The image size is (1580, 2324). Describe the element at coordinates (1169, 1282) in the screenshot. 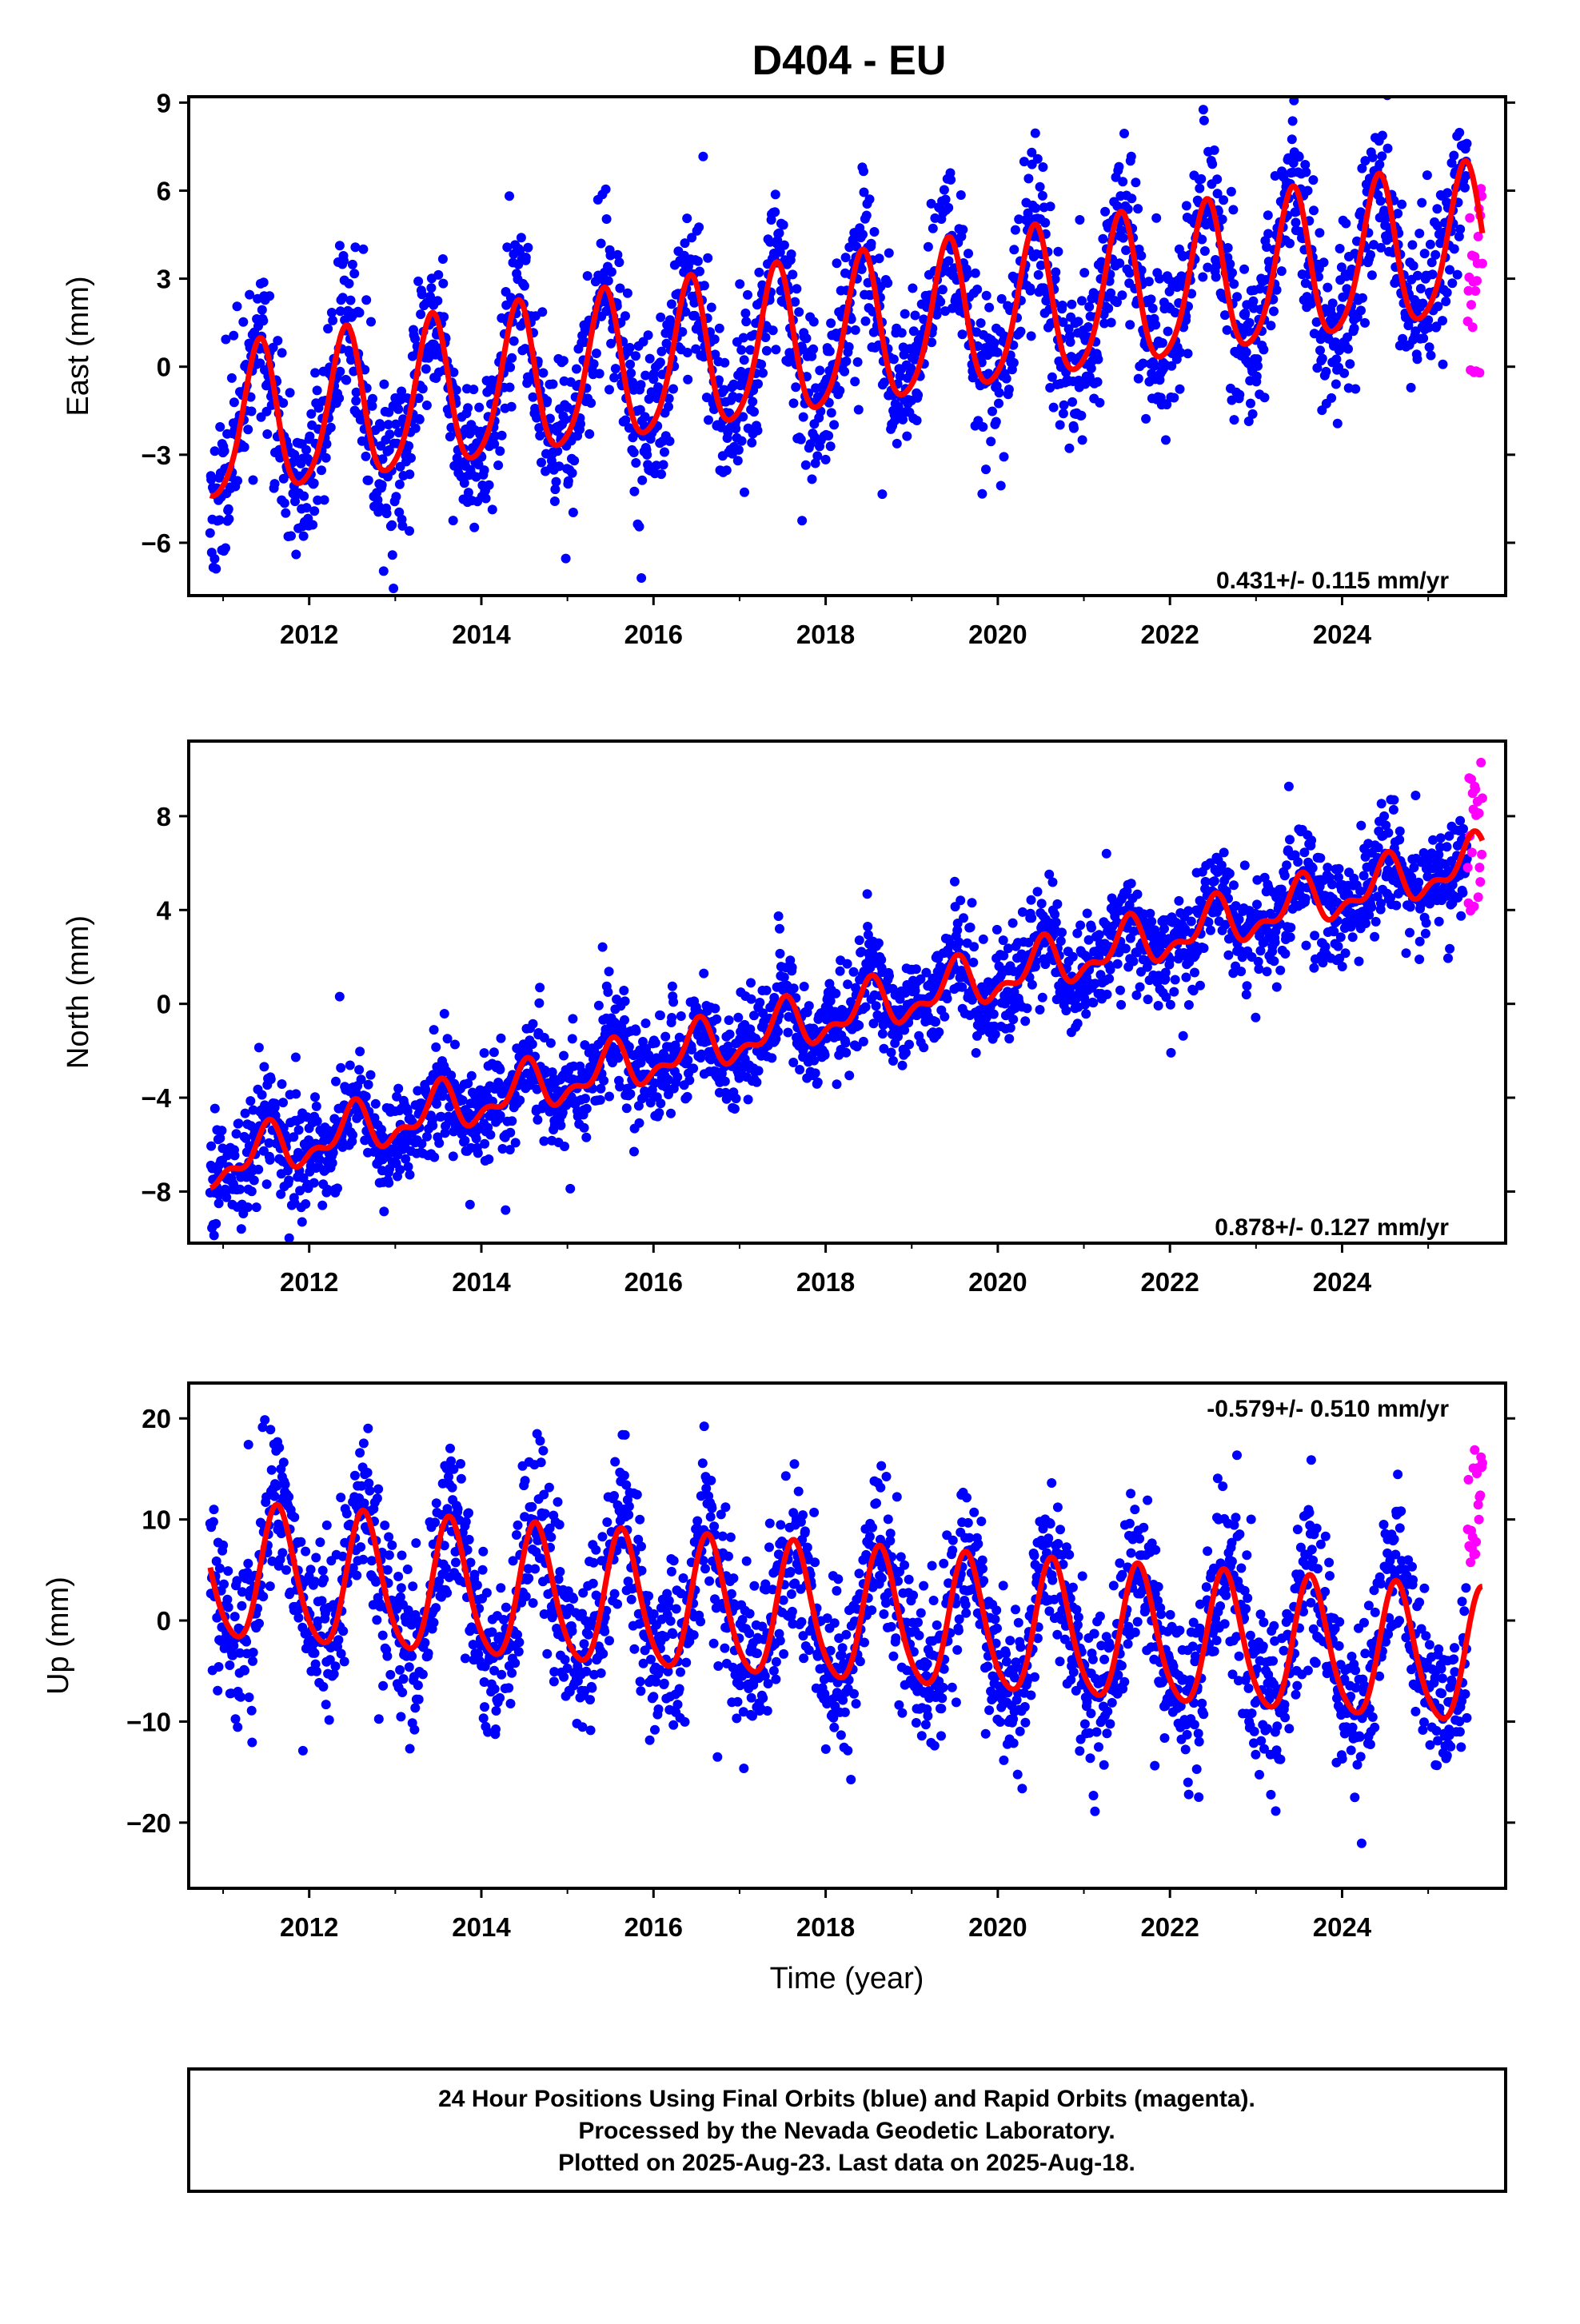

I see `north-xtick-label: 2022` at that location.